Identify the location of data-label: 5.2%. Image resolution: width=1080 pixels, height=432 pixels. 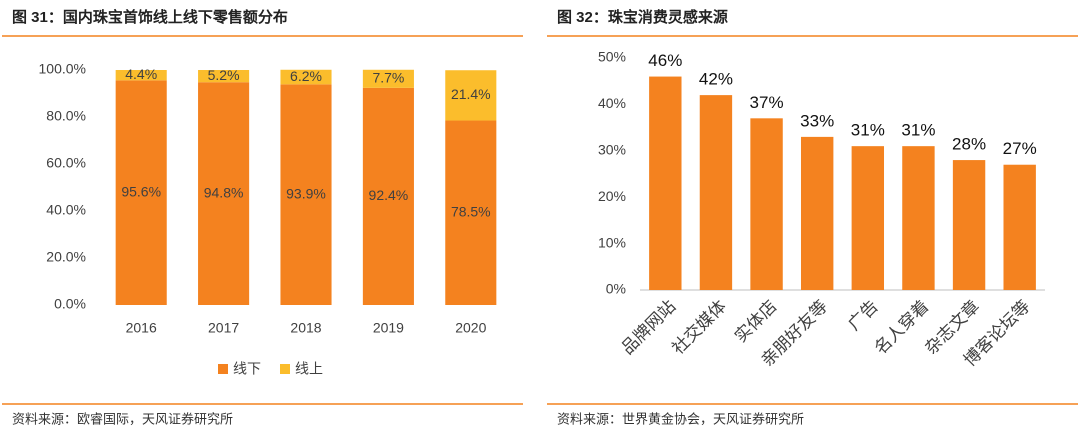
(224, 75).